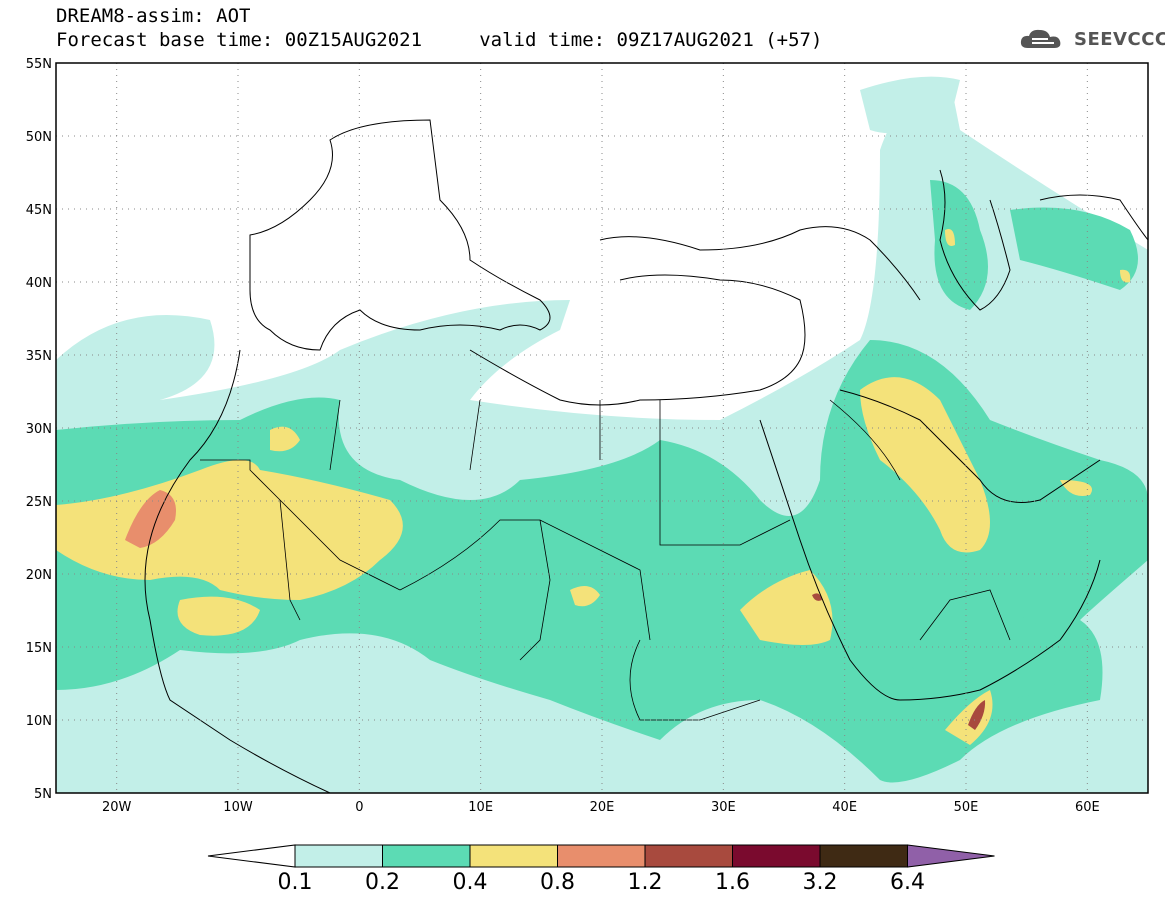 The image size is (1165, 905). Describe the element at coordinates (899, 661) in the screenshot. I see `aot-level-1.2` at that location.